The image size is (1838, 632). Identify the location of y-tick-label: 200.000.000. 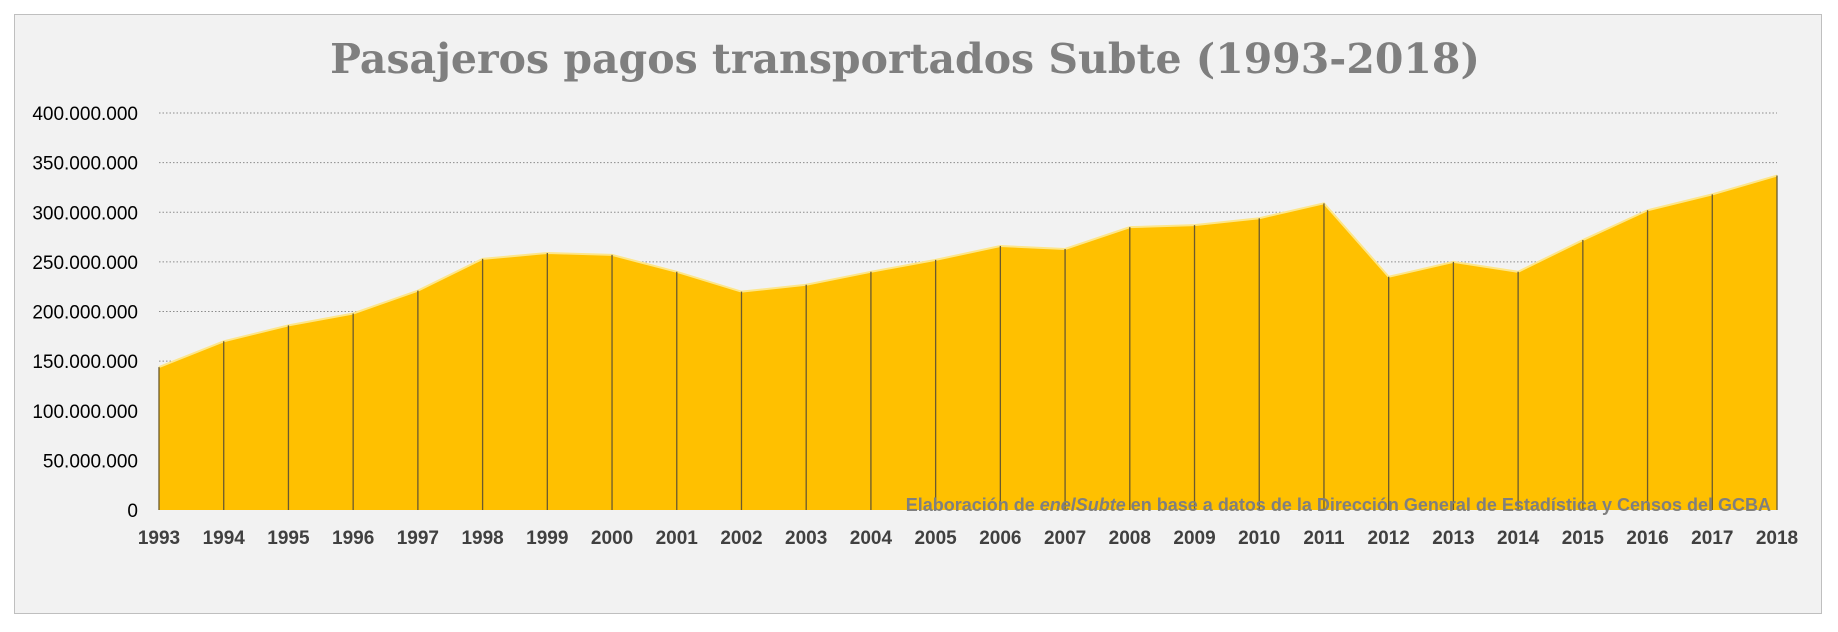
(85, 313).